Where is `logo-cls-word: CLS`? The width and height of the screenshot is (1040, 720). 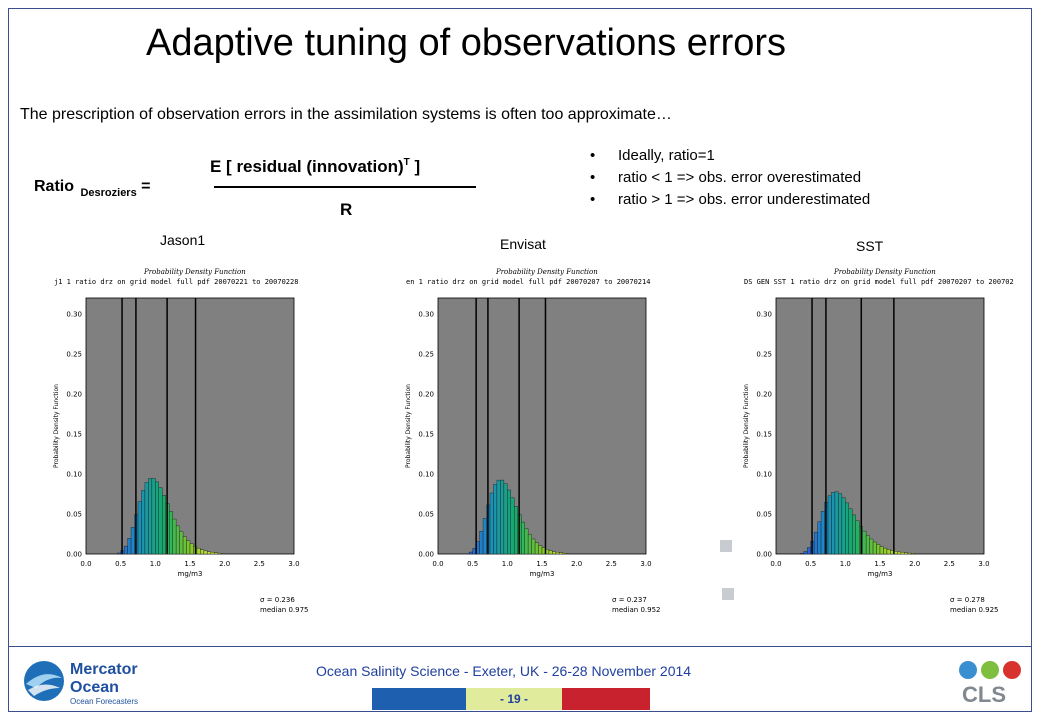
logo-cls-word: CLS is located at coordinates (984, 694).